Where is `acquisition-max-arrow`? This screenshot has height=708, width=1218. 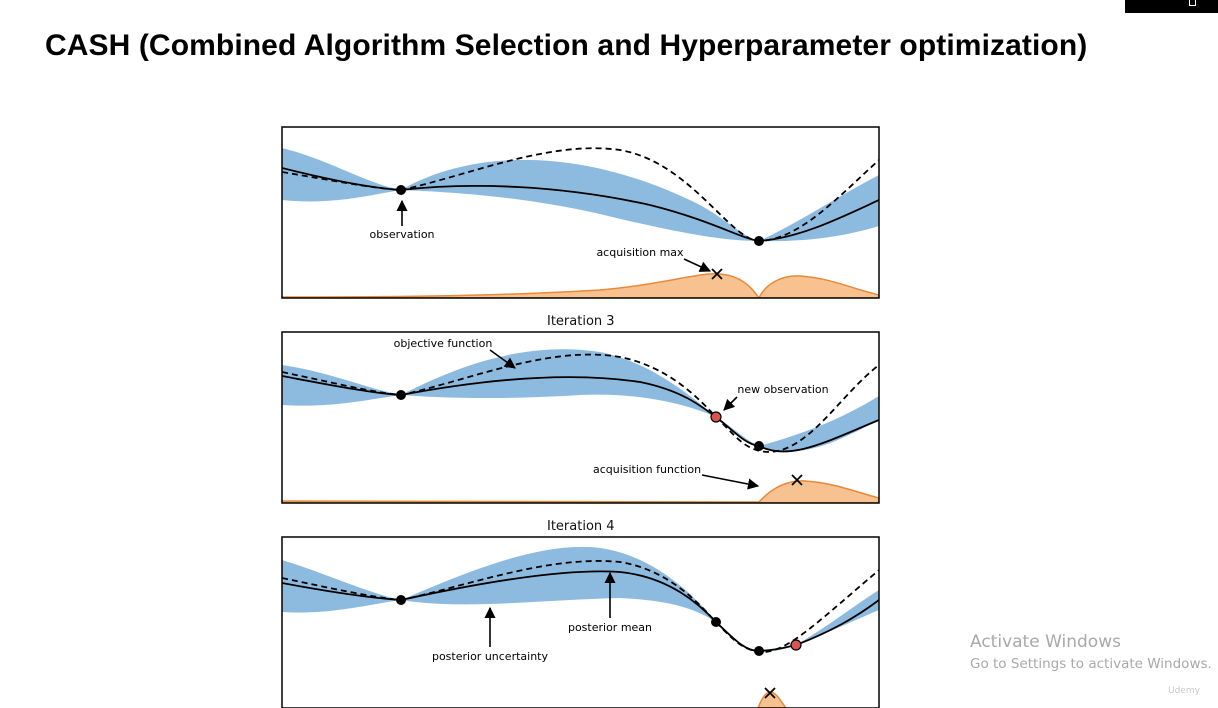 acquisition-max-arrow is located at coordinates (697, 265).